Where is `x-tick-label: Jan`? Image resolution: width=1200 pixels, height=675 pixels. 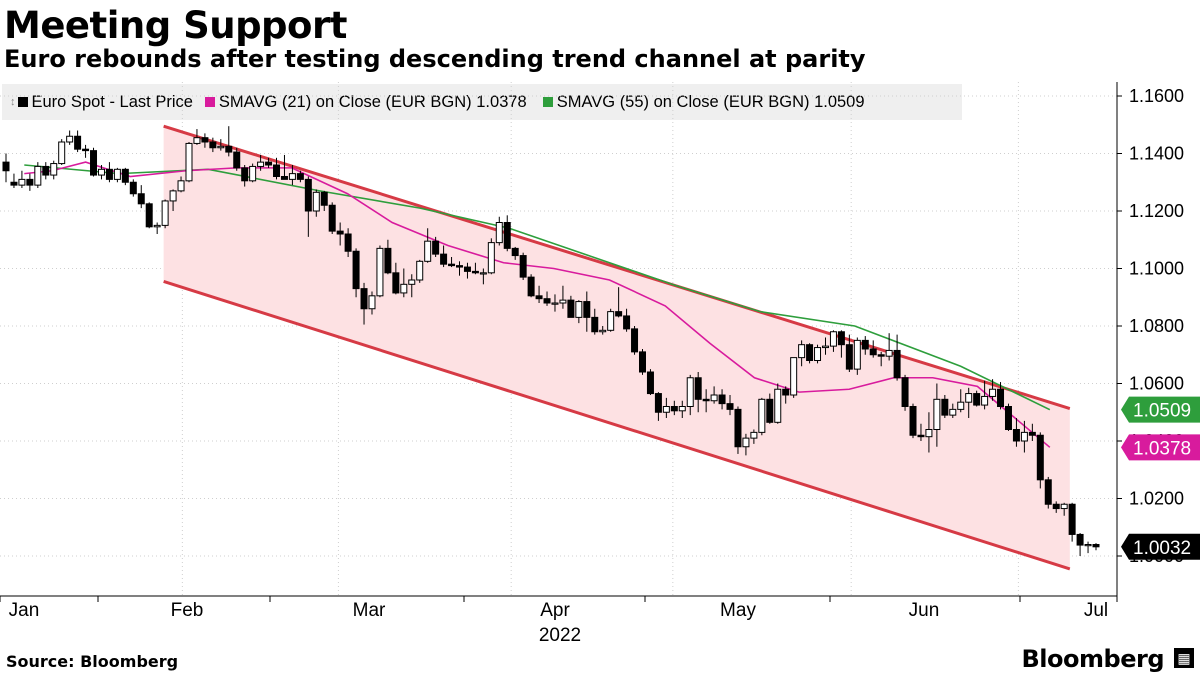 x-tick-label: Jan is located at coordinates (24, 610).